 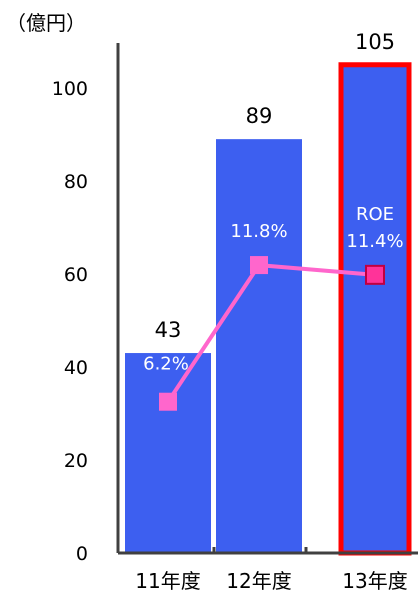 What do you see at coordinates (375, 214) in the screenshot?
I see `roe-series-label: ROE` at bounding box center [375, 214].